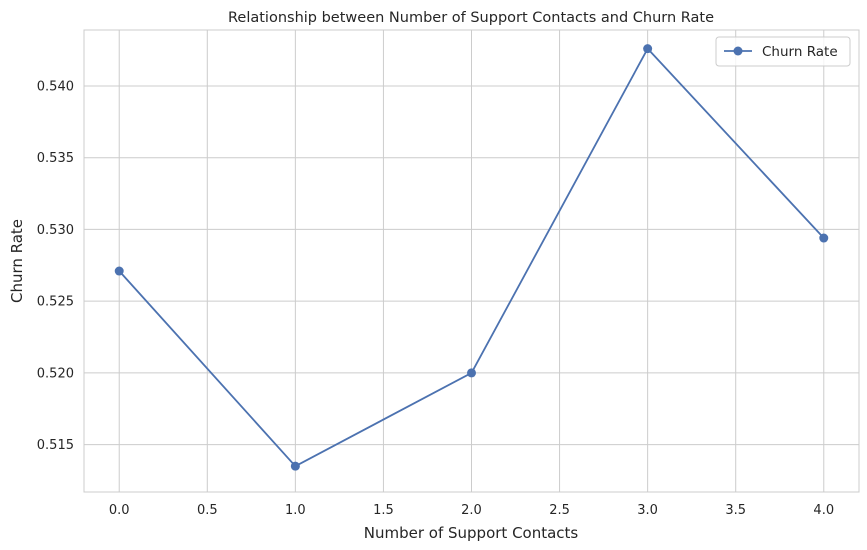 The height and width of the screenshot is (550, 867). I want to click on x-tick-label: 3.5, so click(735, 510).